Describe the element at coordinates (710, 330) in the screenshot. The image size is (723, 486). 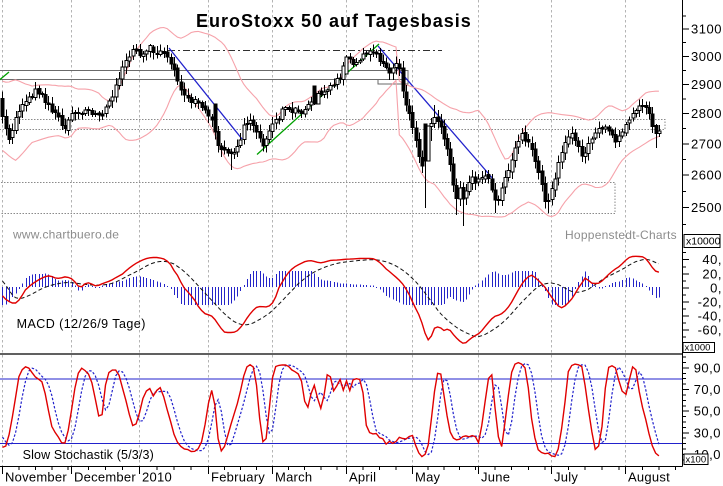
I see `svg-text: -60,` at that location.